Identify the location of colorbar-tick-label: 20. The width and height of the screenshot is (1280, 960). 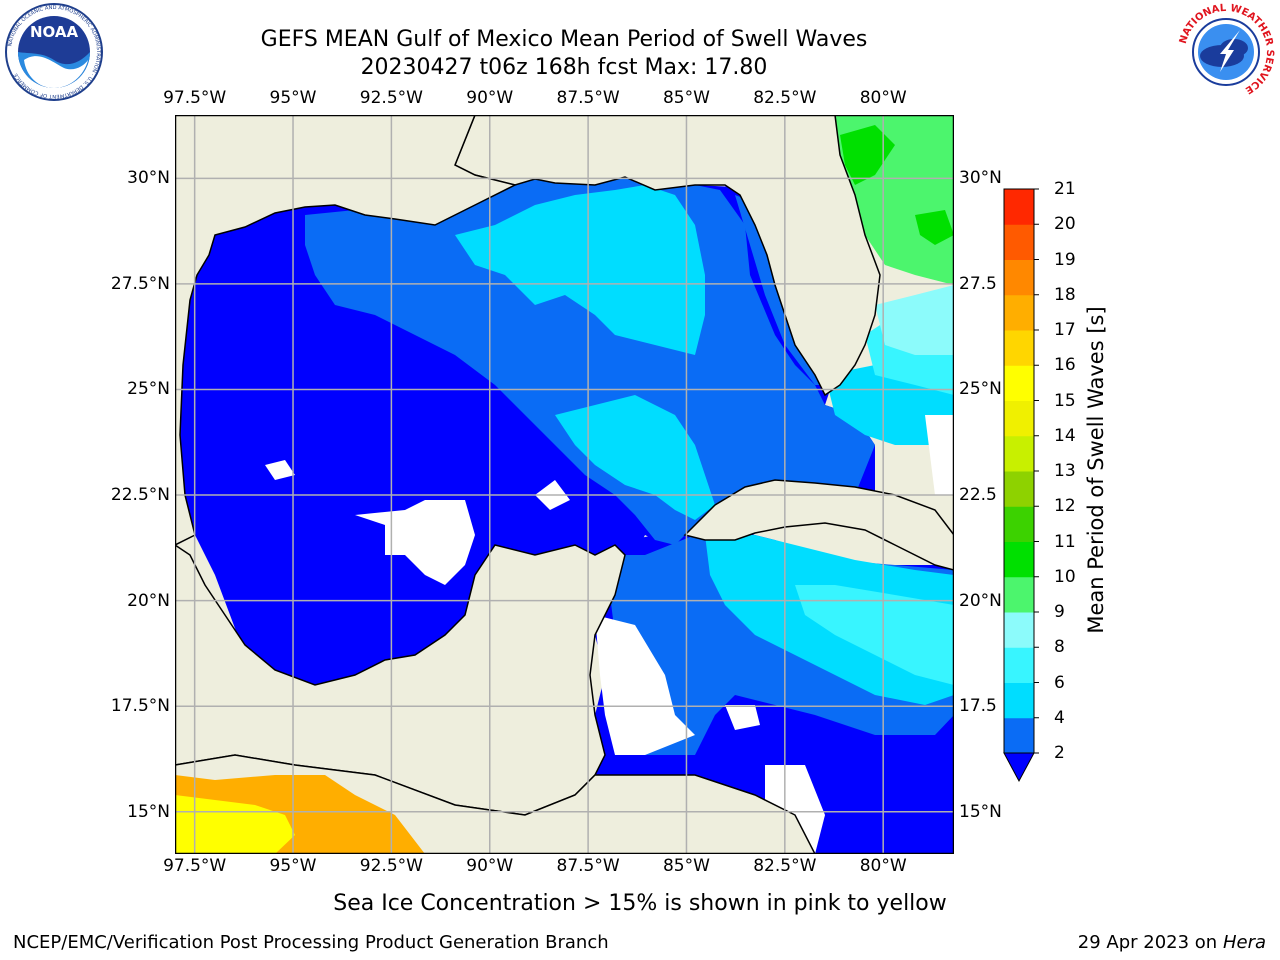
(1065, 224).